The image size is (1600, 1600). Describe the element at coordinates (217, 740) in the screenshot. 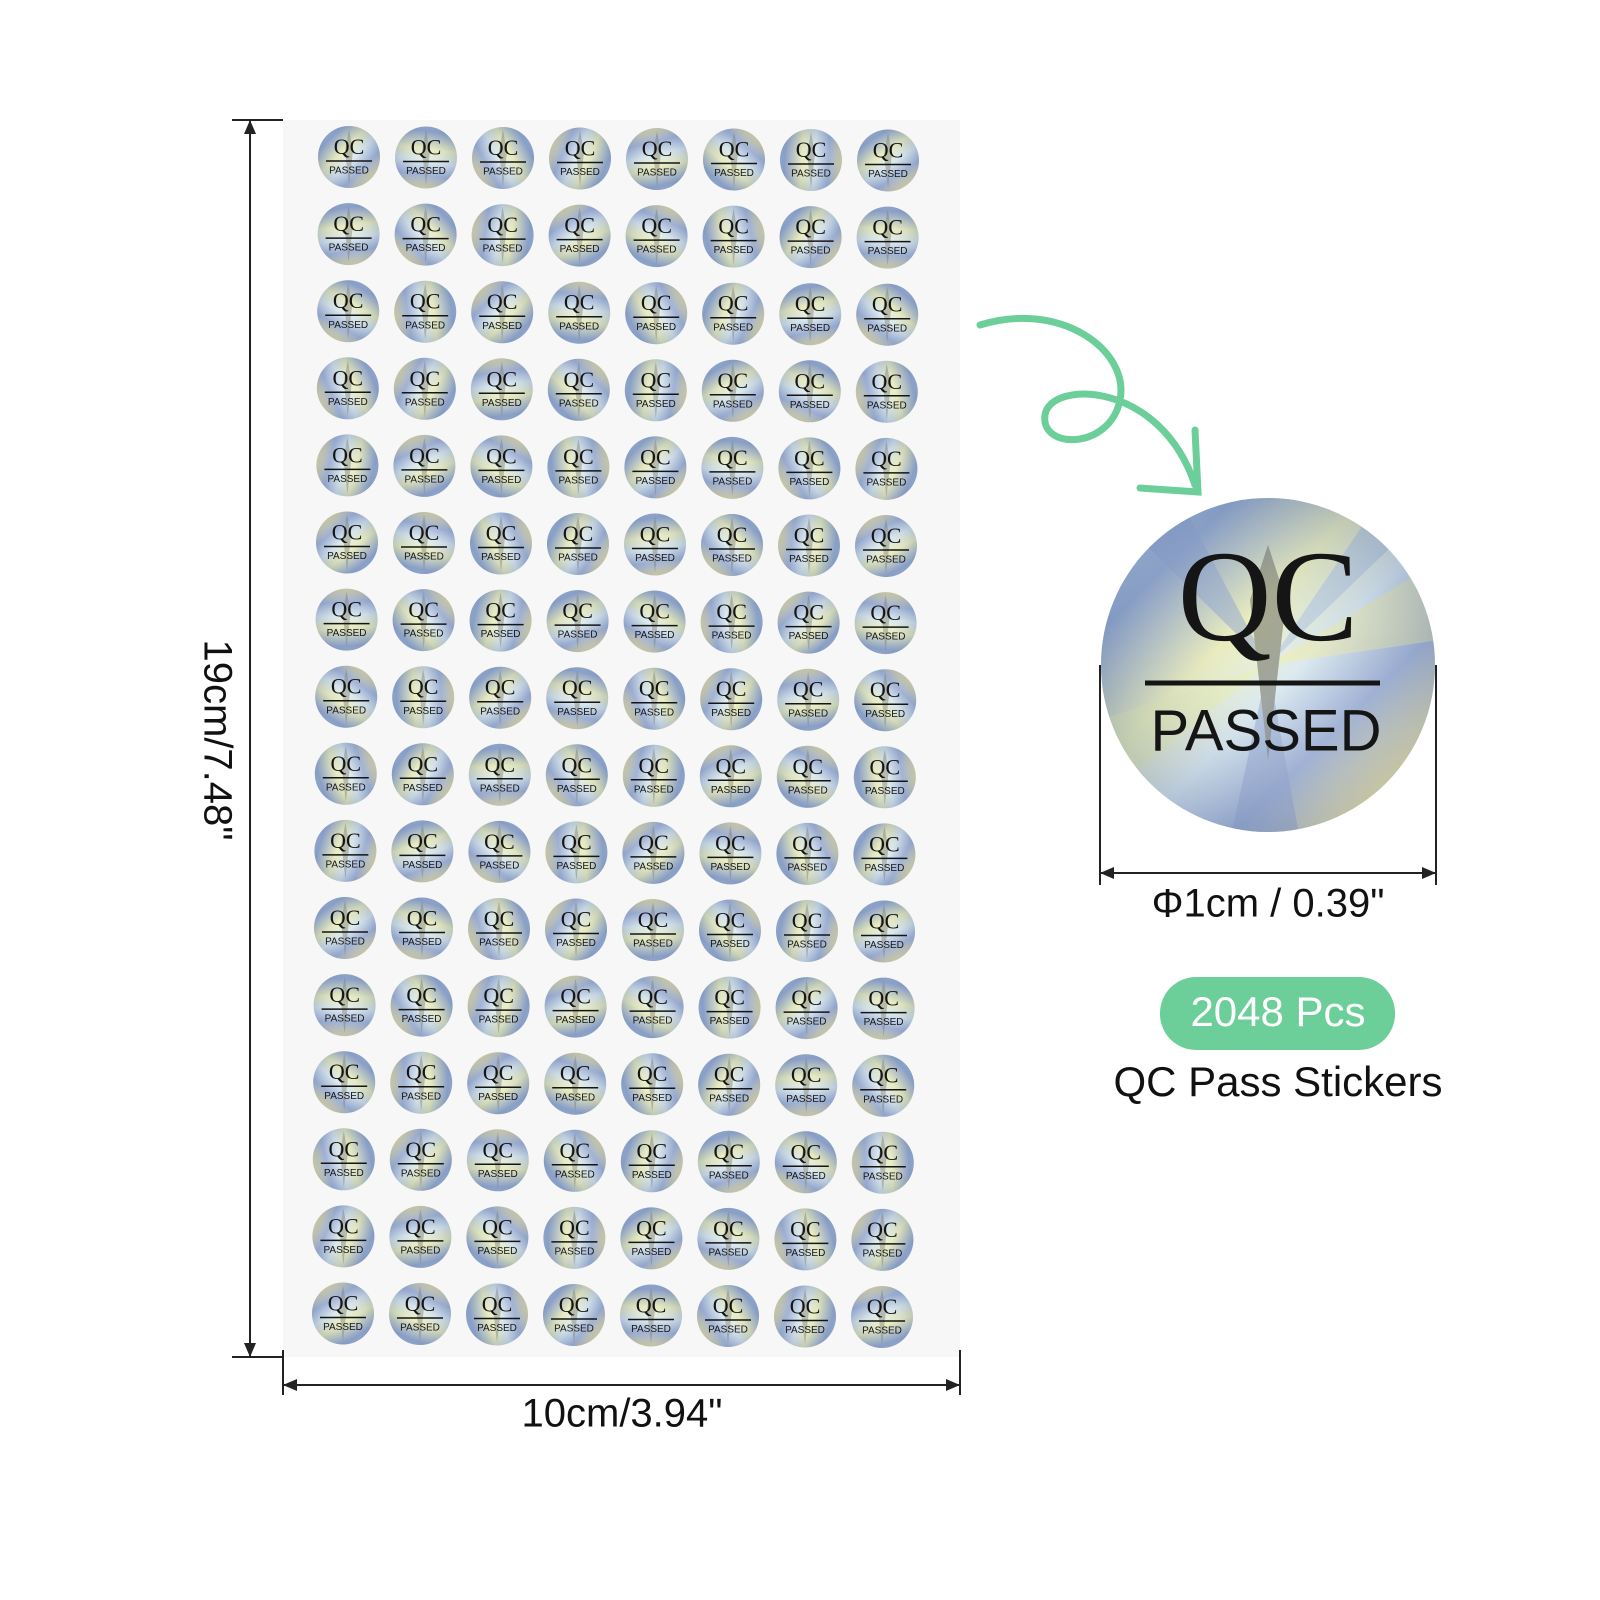

I see `height-label: 19cm/7.48"` at that location.